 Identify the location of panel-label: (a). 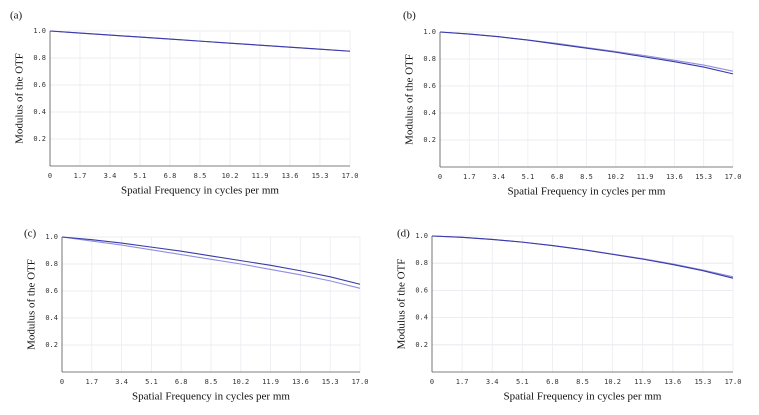
(16, 16).